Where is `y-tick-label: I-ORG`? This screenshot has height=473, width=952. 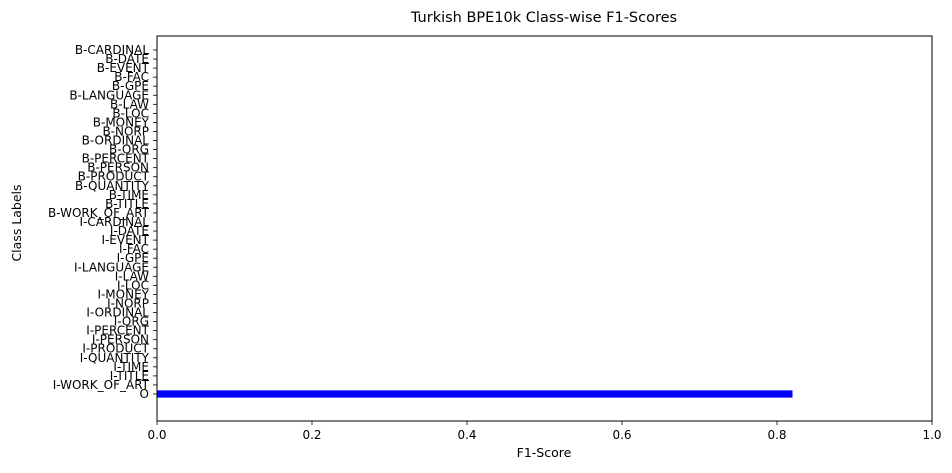
y-tick-label: I-ORG is located at coordinates (131, 322).